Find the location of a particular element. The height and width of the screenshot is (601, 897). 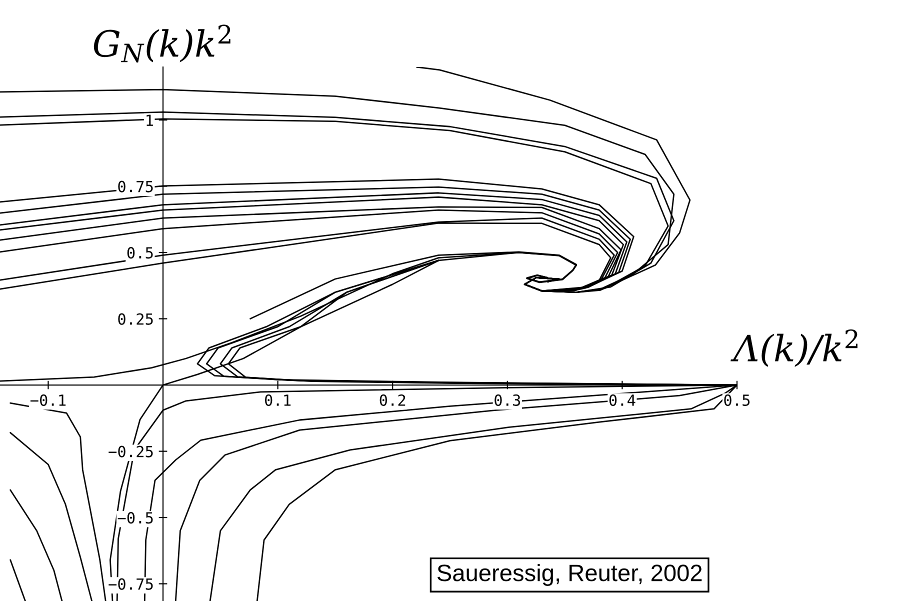

x-tick-label: 0.1 is located at coordinates (278, 400).